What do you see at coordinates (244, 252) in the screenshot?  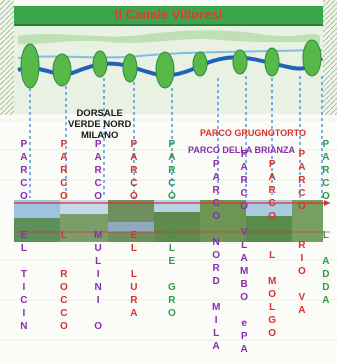 I see `column-7: P A R C O V L A M B O e P A` at bounding box center [244, 252].